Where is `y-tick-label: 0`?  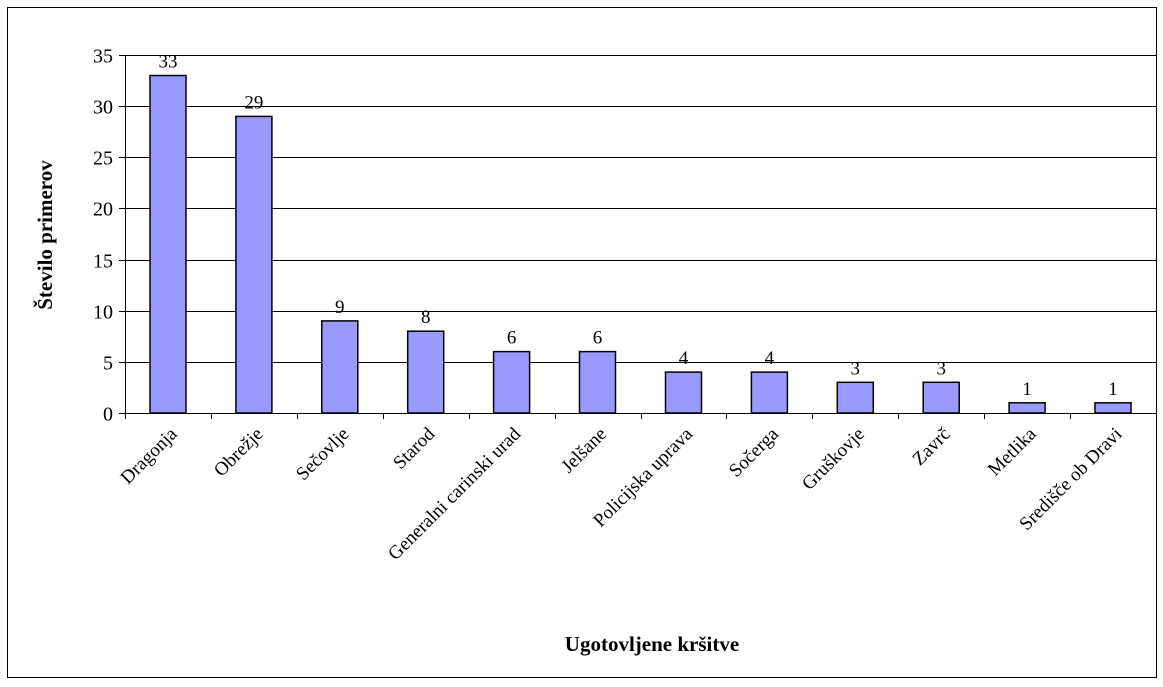
y-tick-label: 0 is located at coordinates (108, 415).